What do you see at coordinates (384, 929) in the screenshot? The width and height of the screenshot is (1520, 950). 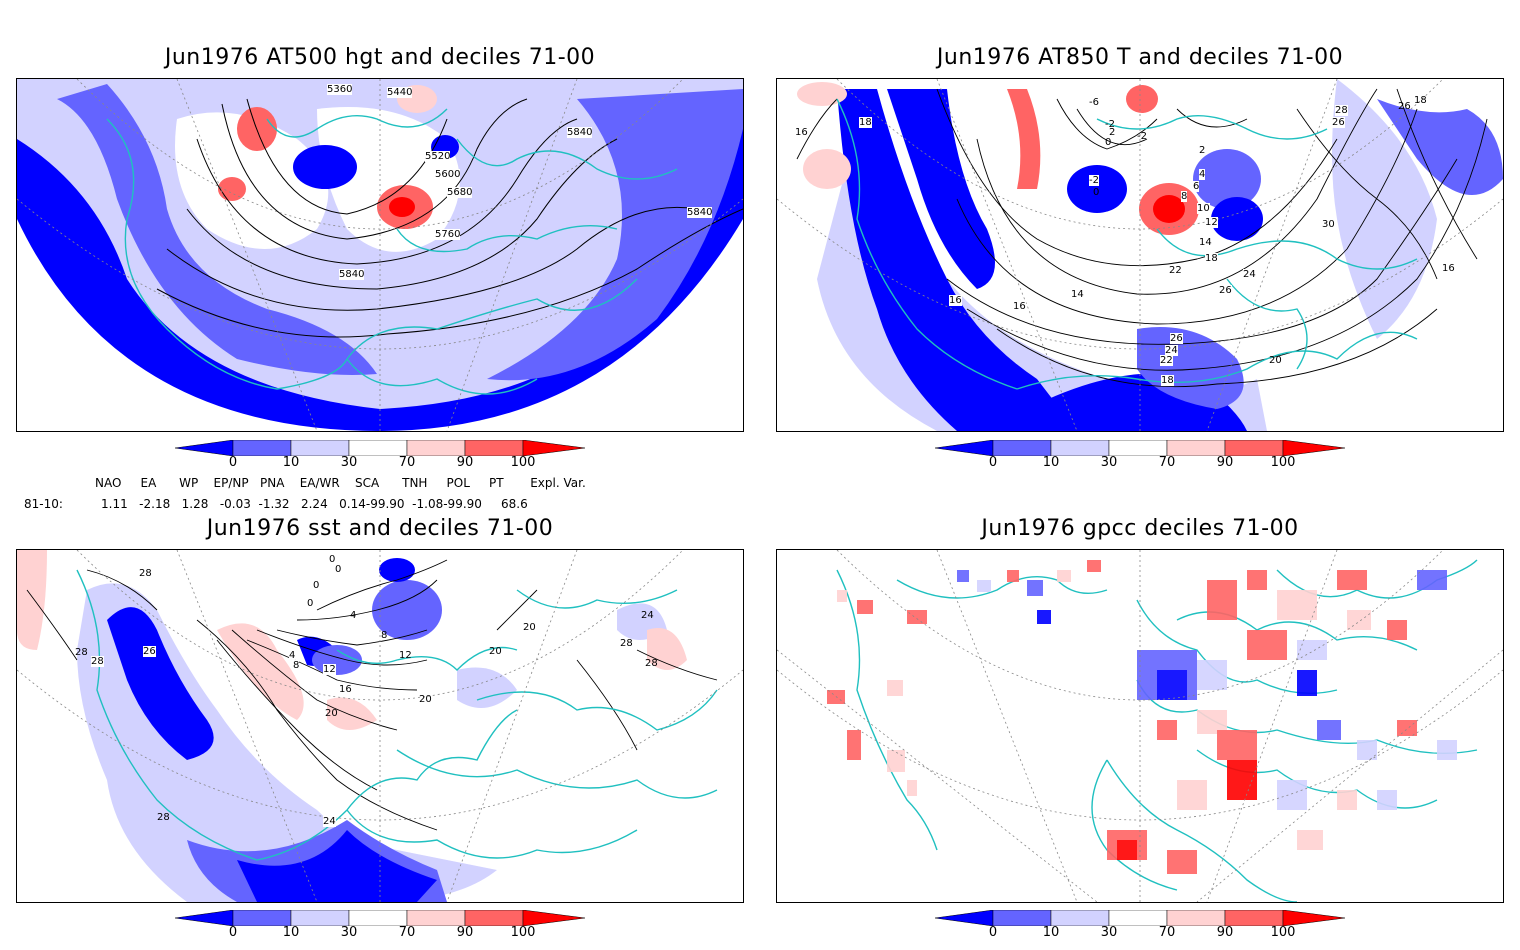 I see `colorbar-sst: 0 10 30 70 90 100` at bounding box center [384, 929].